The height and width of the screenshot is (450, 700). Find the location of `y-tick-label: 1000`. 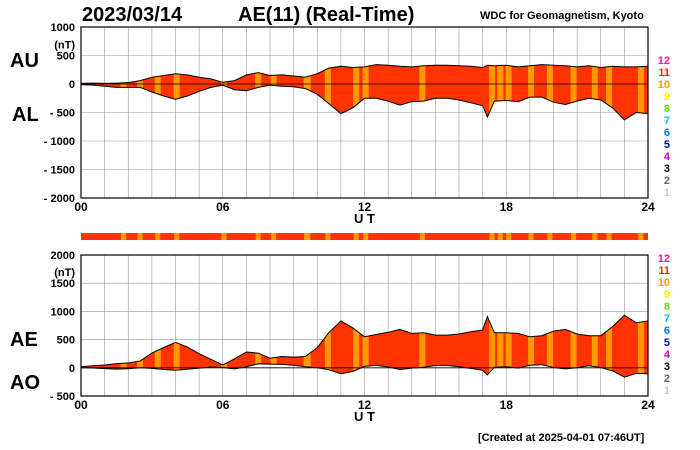

y-tick-label: 1000 is located at coordinates (63, 28).